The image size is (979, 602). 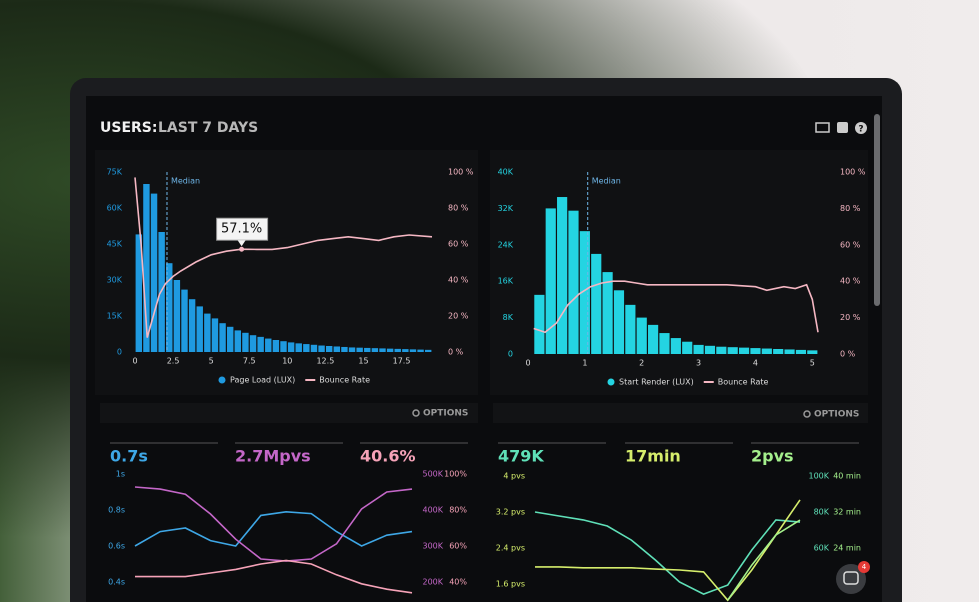 I want to click on legend-label: Page Load (LUX), so click(x=262, y=380).